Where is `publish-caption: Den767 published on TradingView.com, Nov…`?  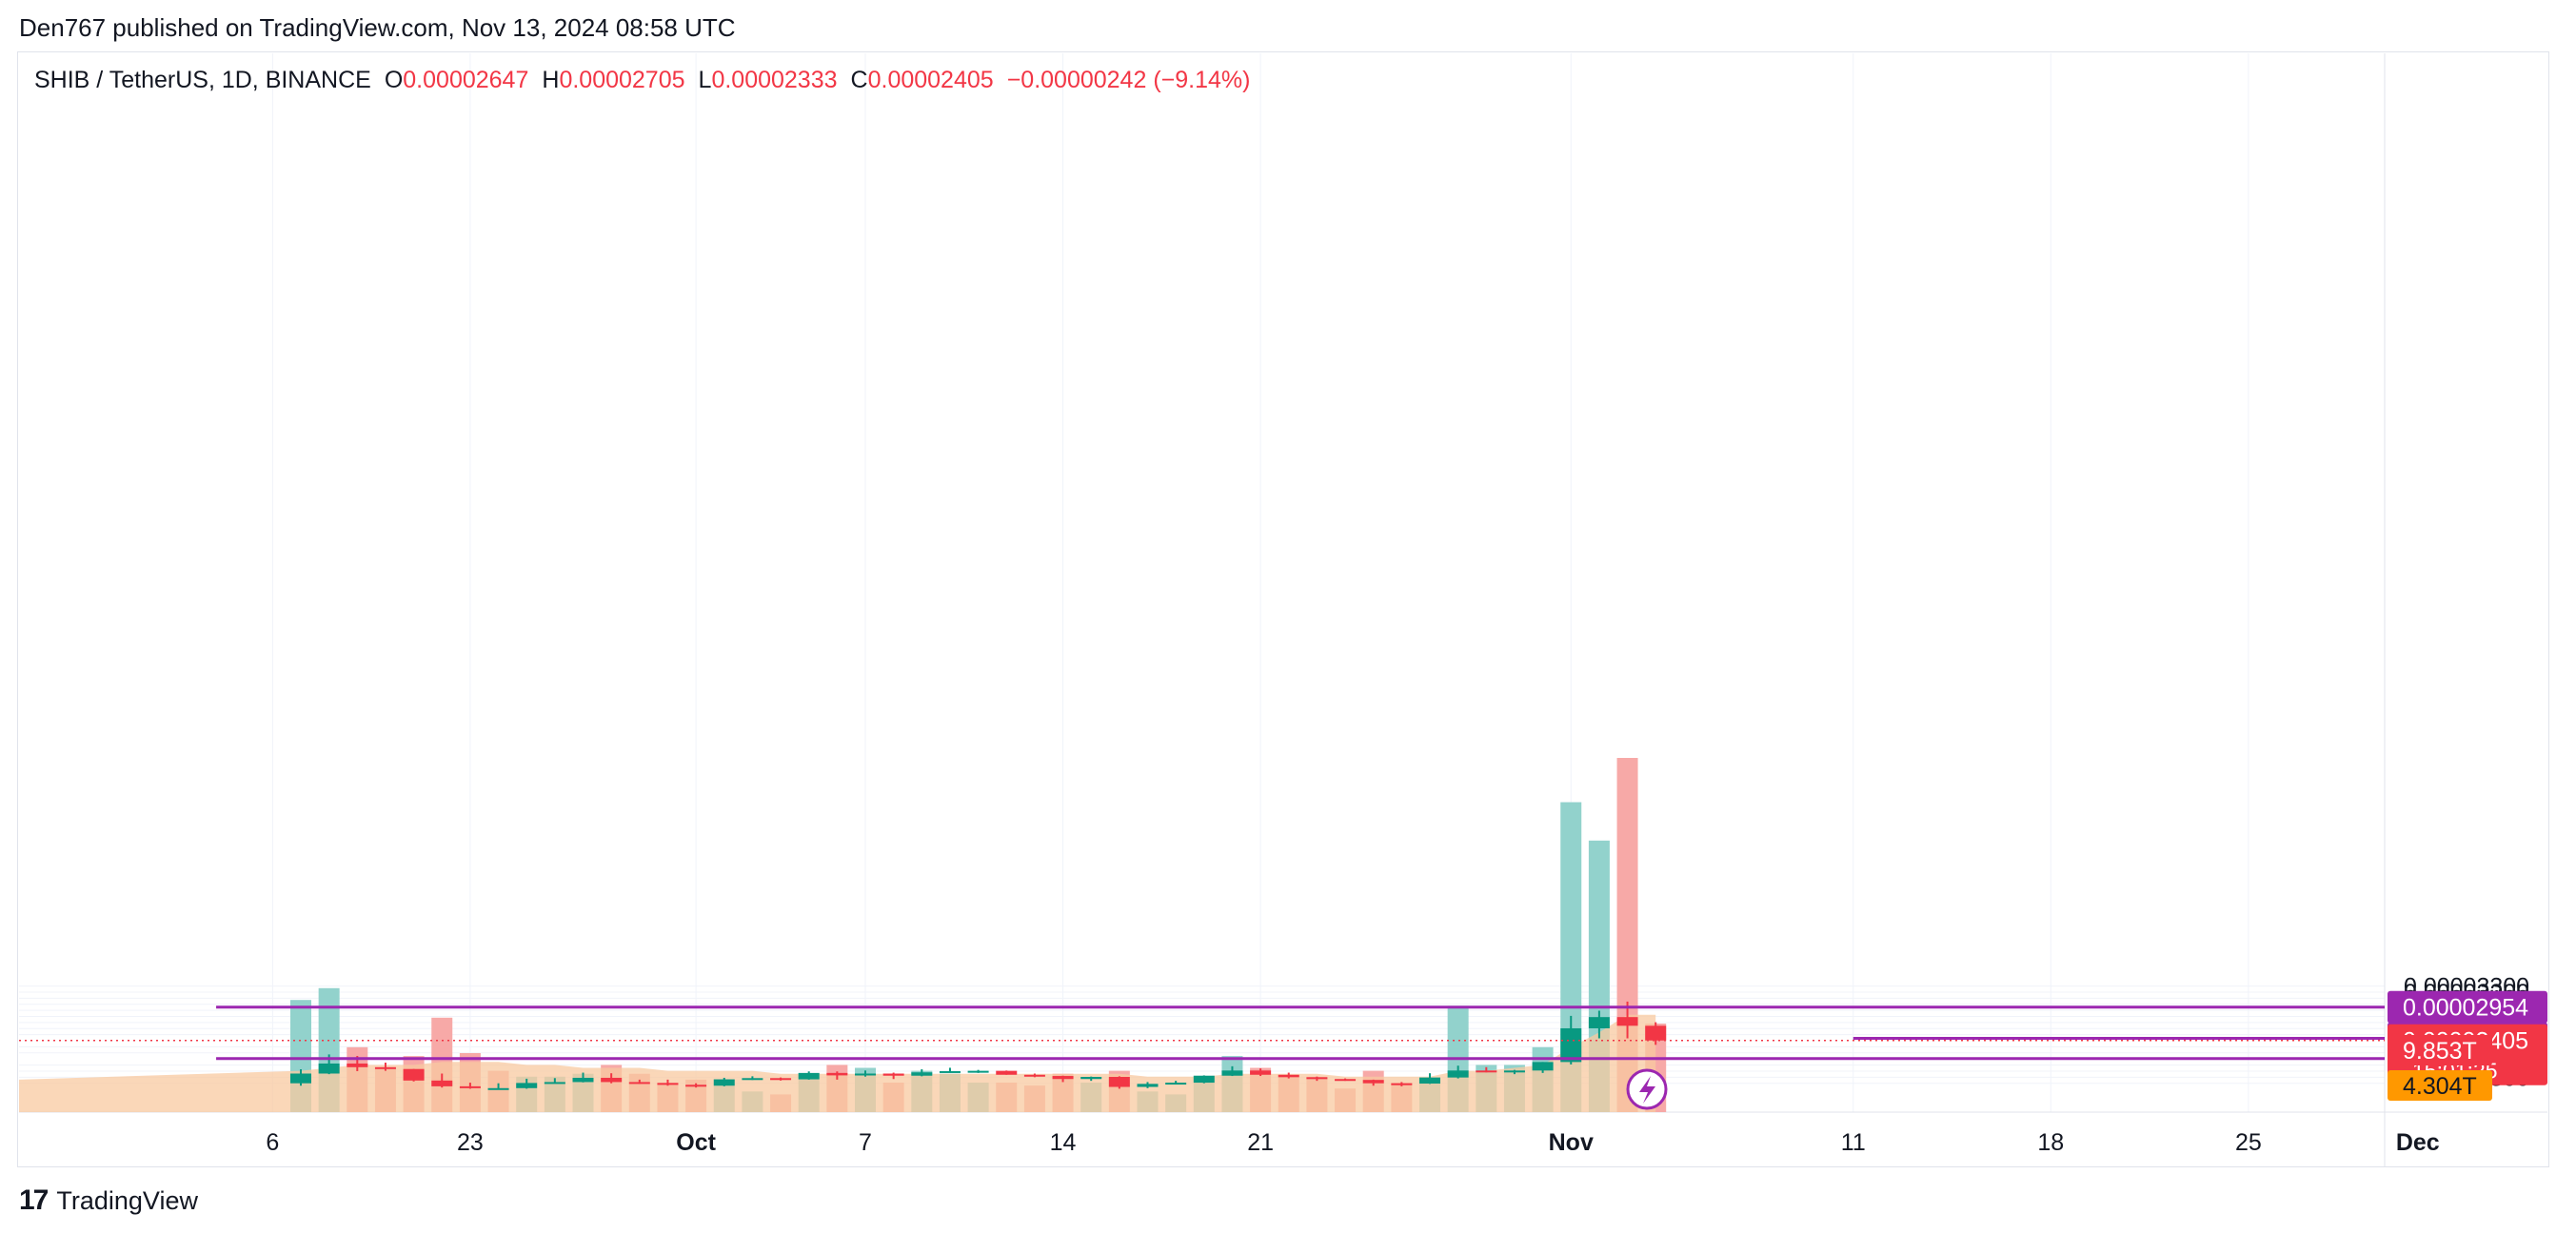 publish-caption: Den767 published on TradingView.com, Nov… is located at coordinates (377, 27).